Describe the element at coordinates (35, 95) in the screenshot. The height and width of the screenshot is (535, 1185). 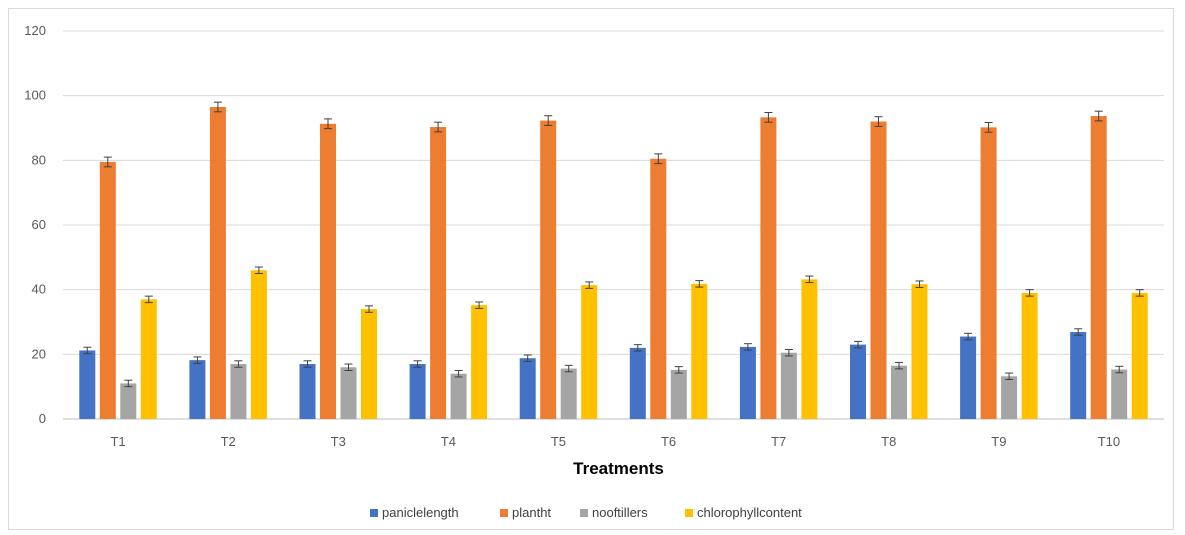
I see `y-tick-label: 100` at that location.